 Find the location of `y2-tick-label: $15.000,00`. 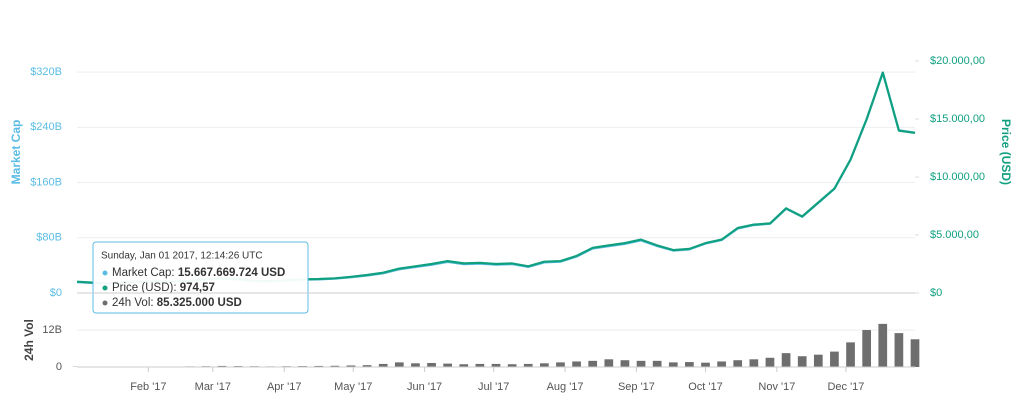

y2-tick-label: $15.000,00 is located at coordinates (957, 119).